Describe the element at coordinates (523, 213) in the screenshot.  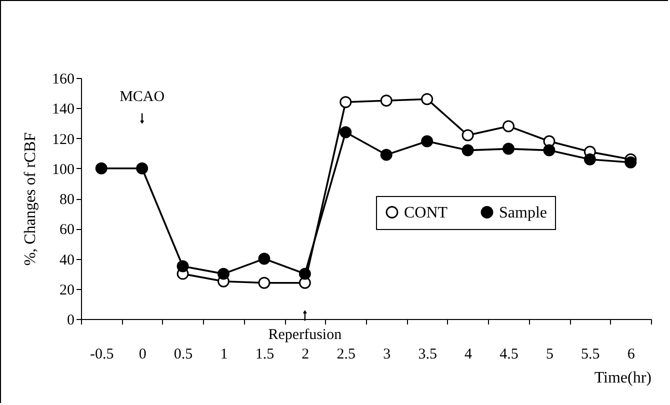
I see `legend-label: Sample` at that location.